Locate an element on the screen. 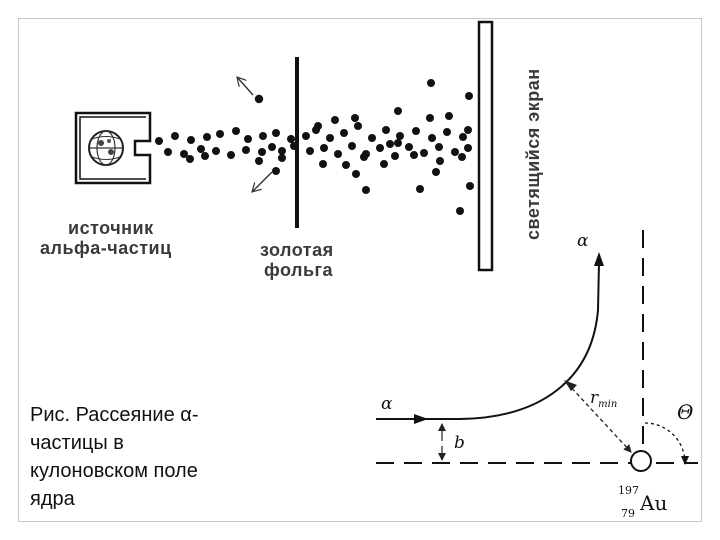 This screenshot has width=720, height=540. luminescent-screen is located at coordinates (485, 146).